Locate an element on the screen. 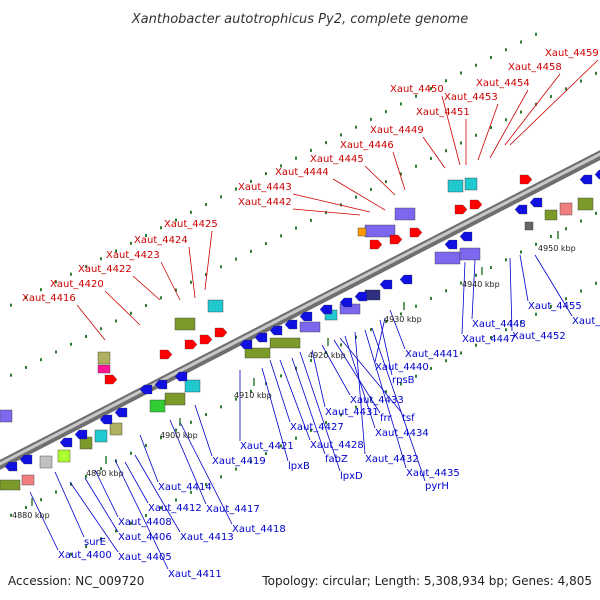  gene-label: Xaut_4447 is located at coordinates (489, 339).